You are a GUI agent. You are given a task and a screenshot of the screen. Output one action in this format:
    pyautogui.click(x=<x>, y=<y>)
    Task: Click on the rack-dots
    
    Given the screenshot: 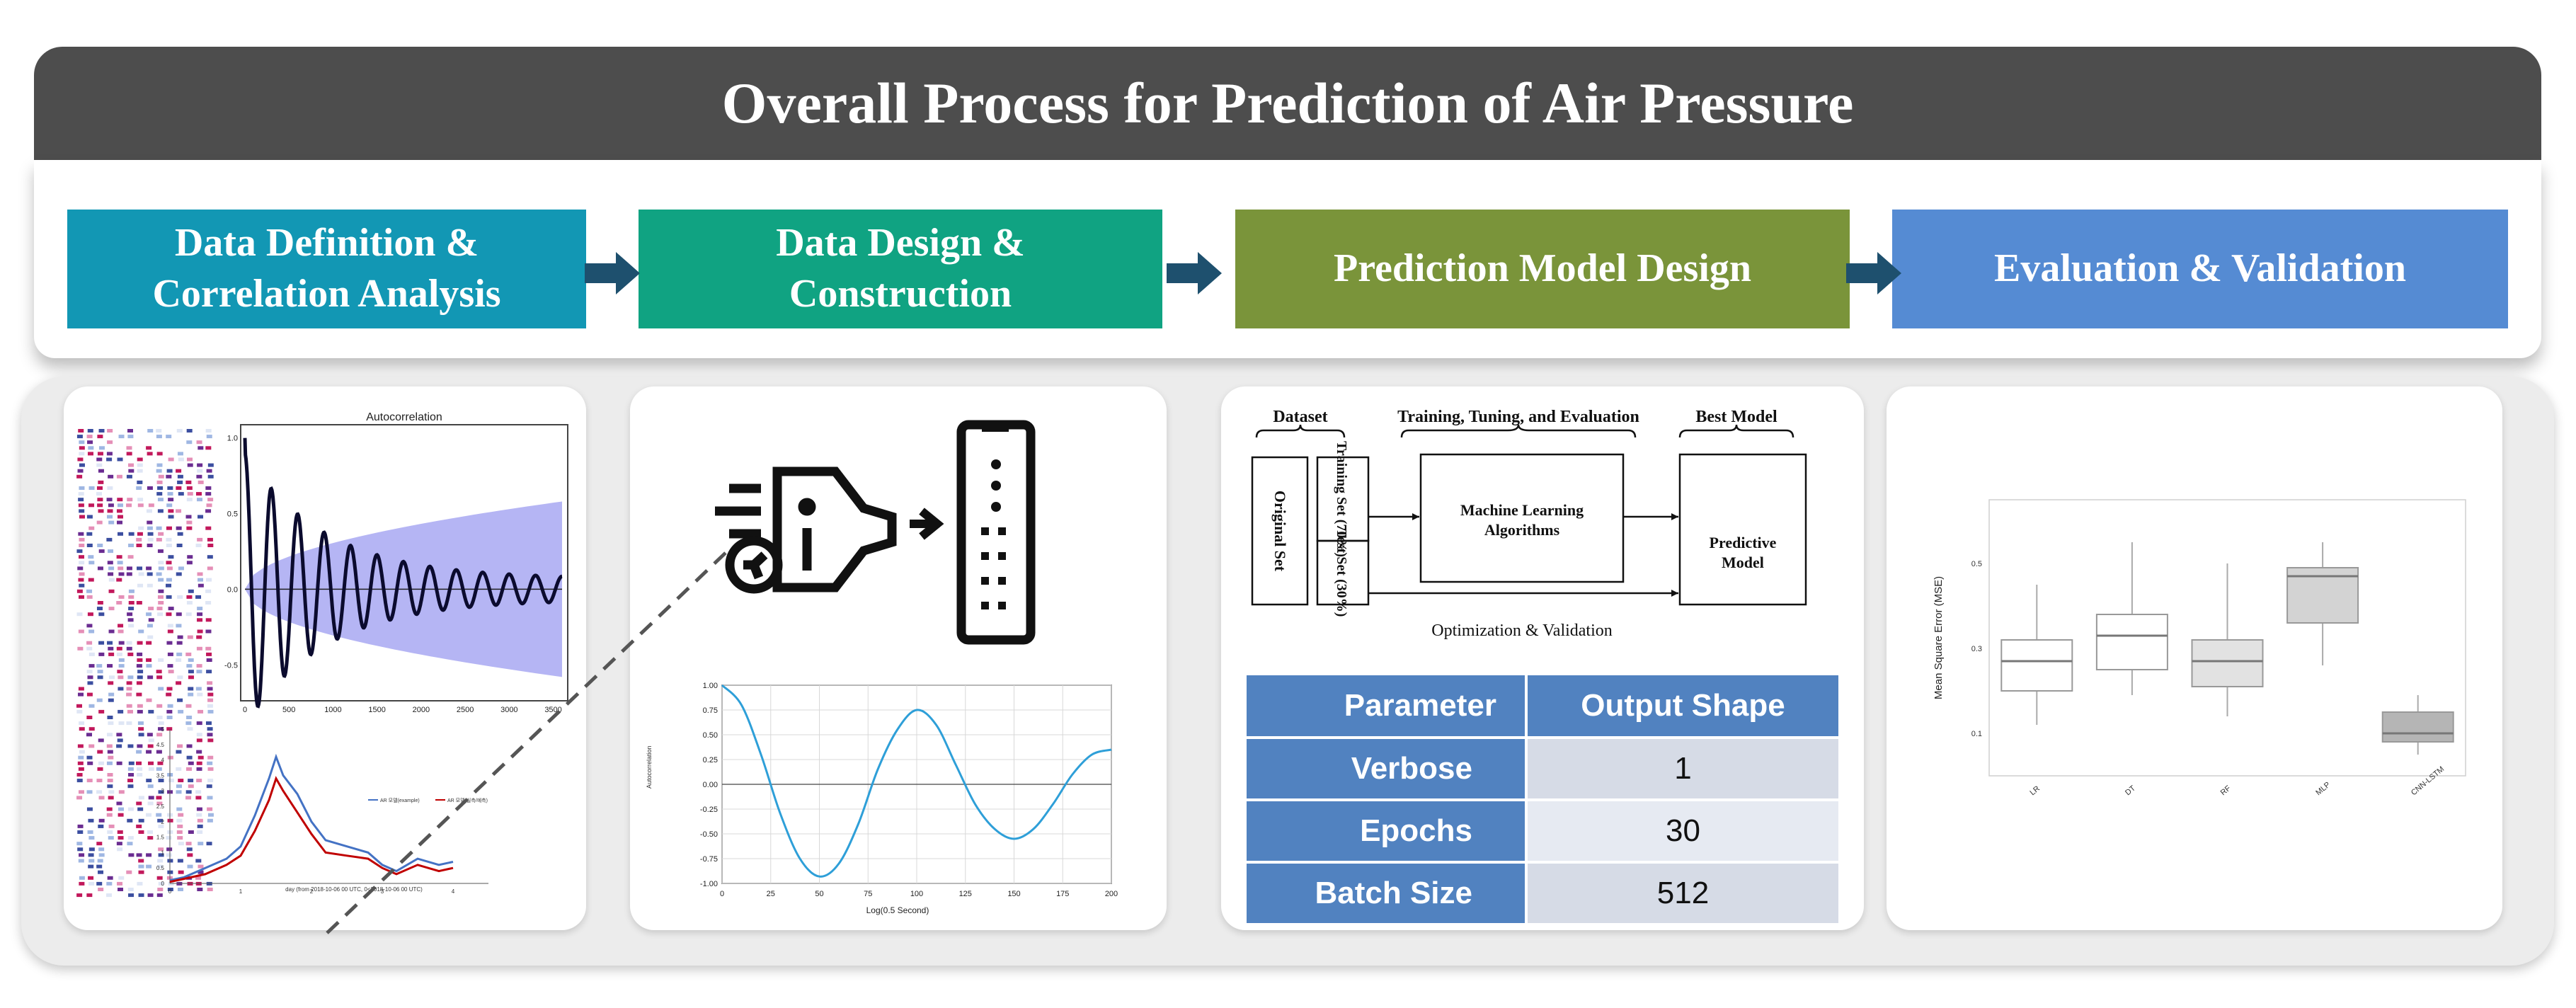 What is the action you would take?
    pyautogui.click(x=993, y=534)
    